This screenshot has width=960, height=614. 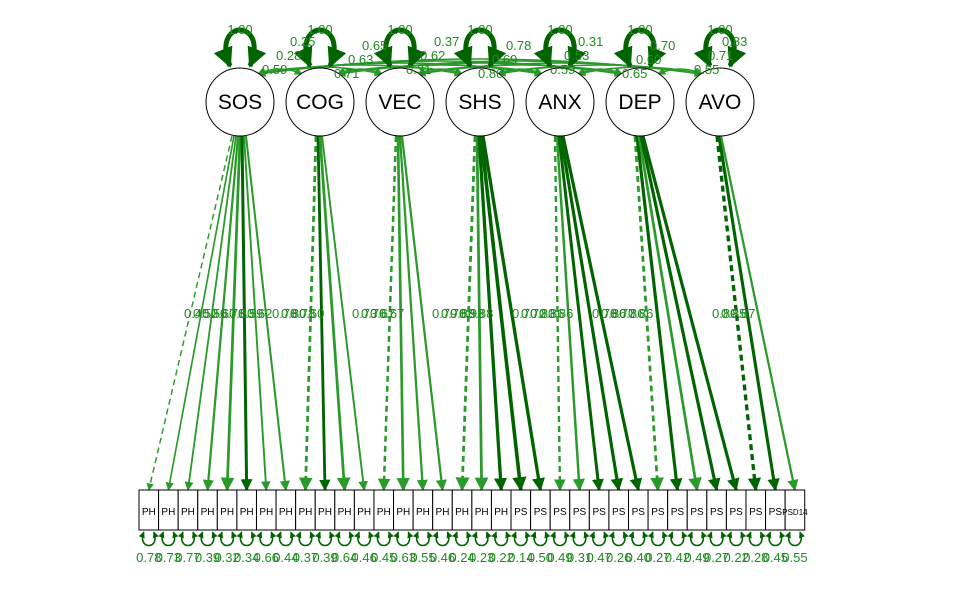 What do you see at coordinates (481, 557) in the screenshot?
I see `error-variance-label: 0.23` at bounding box center [481, 557].